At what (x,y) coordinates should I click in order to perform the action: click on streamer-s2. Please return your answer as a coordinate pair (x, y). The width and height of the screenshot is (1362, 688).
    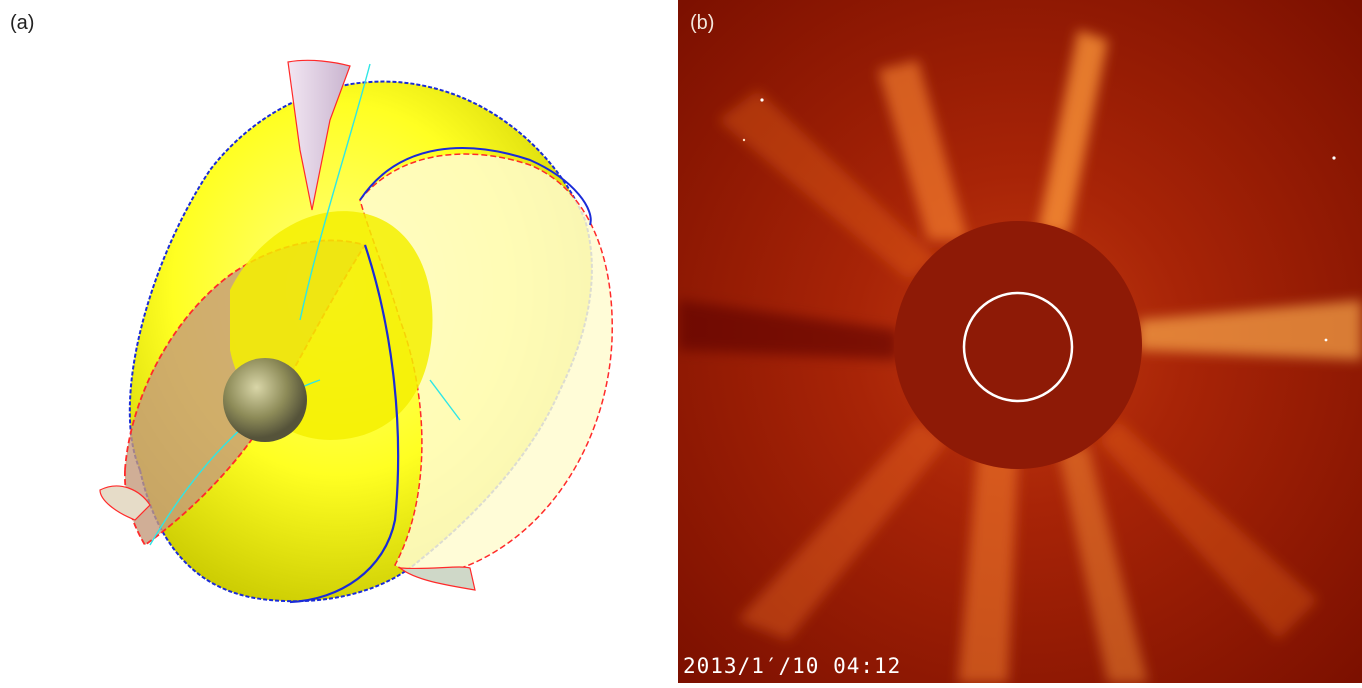
    Looking at the image, I should click on (1103, 564).